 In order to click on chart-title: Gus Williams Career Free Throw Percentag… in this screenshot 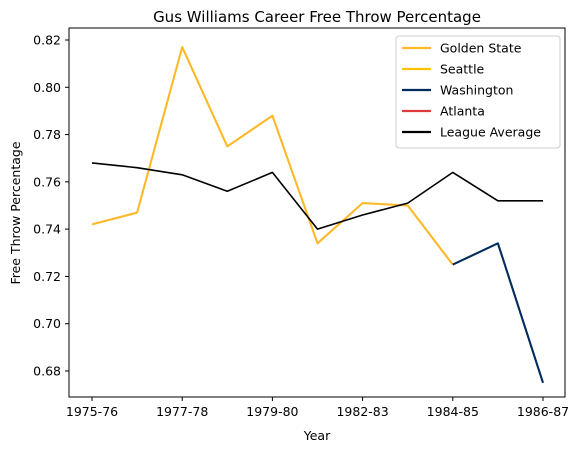, I will do `click(317, 17)`.